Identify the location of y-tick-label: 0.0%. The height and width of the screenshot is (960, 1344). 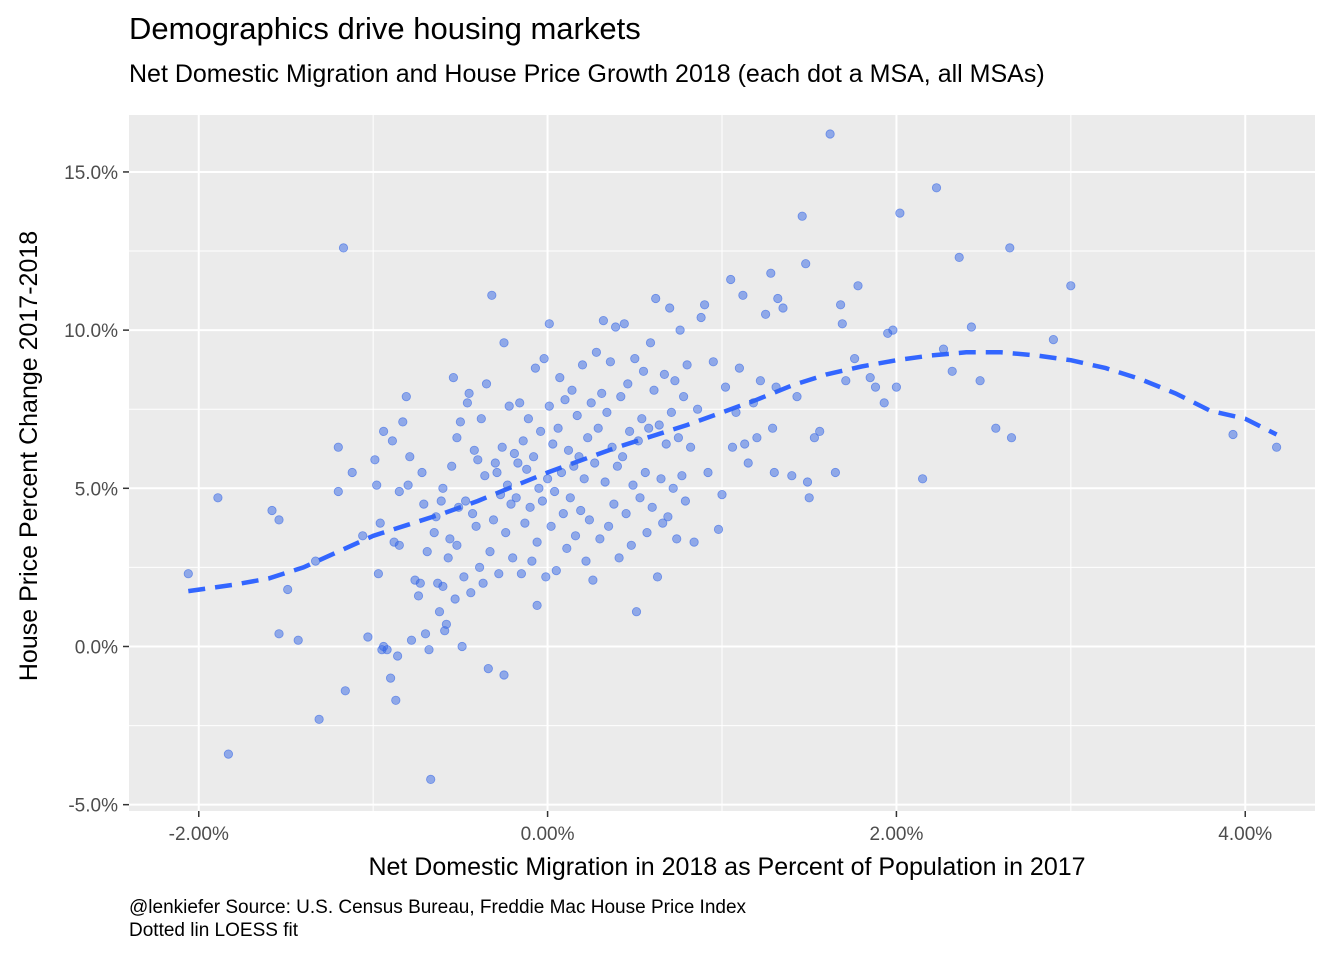
(96, 647).